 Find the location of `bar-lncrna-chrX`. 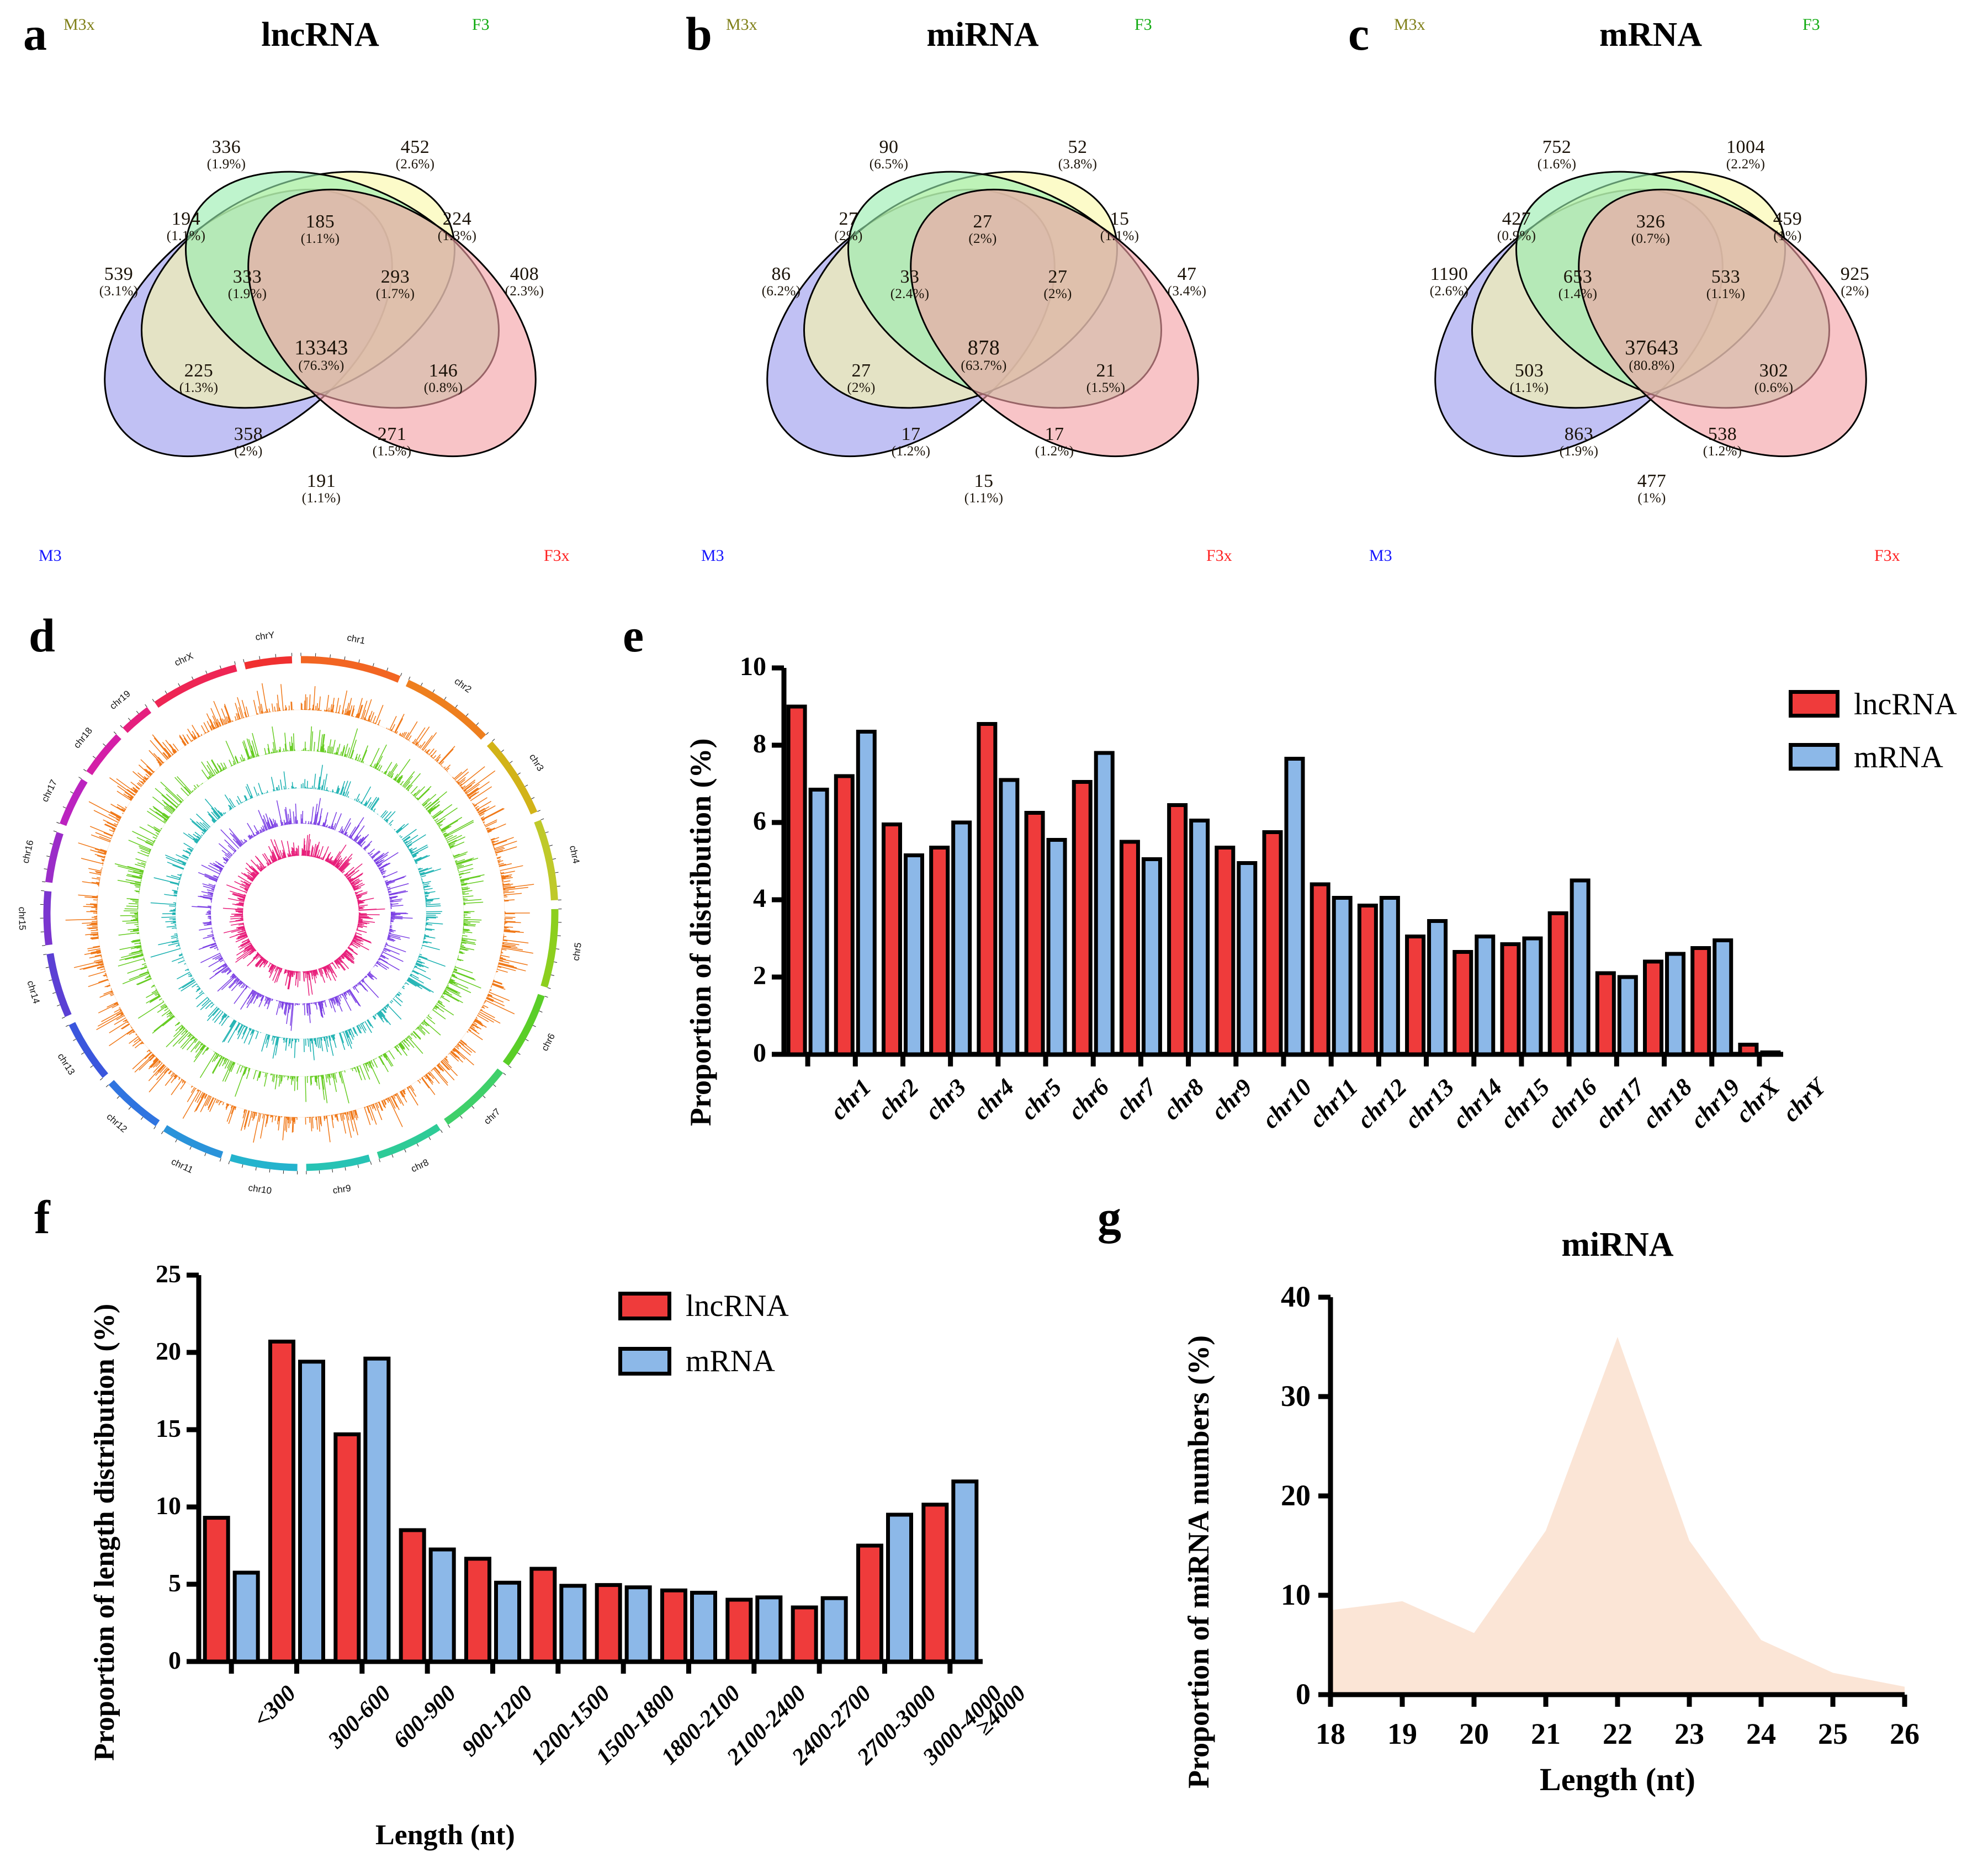

bar-lncrna-chrX is located at coordinates (1700, 1002).